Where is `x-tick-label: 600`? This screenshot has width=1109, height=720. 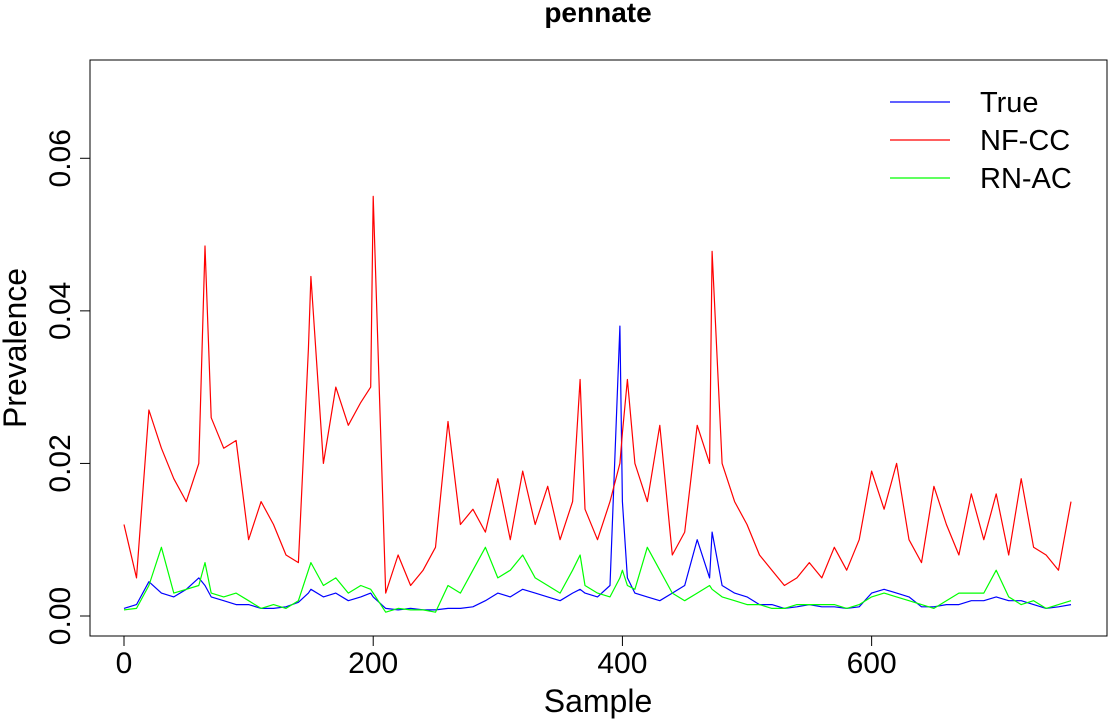 x-tick-label: 600 is located at coordinates (872, 663).